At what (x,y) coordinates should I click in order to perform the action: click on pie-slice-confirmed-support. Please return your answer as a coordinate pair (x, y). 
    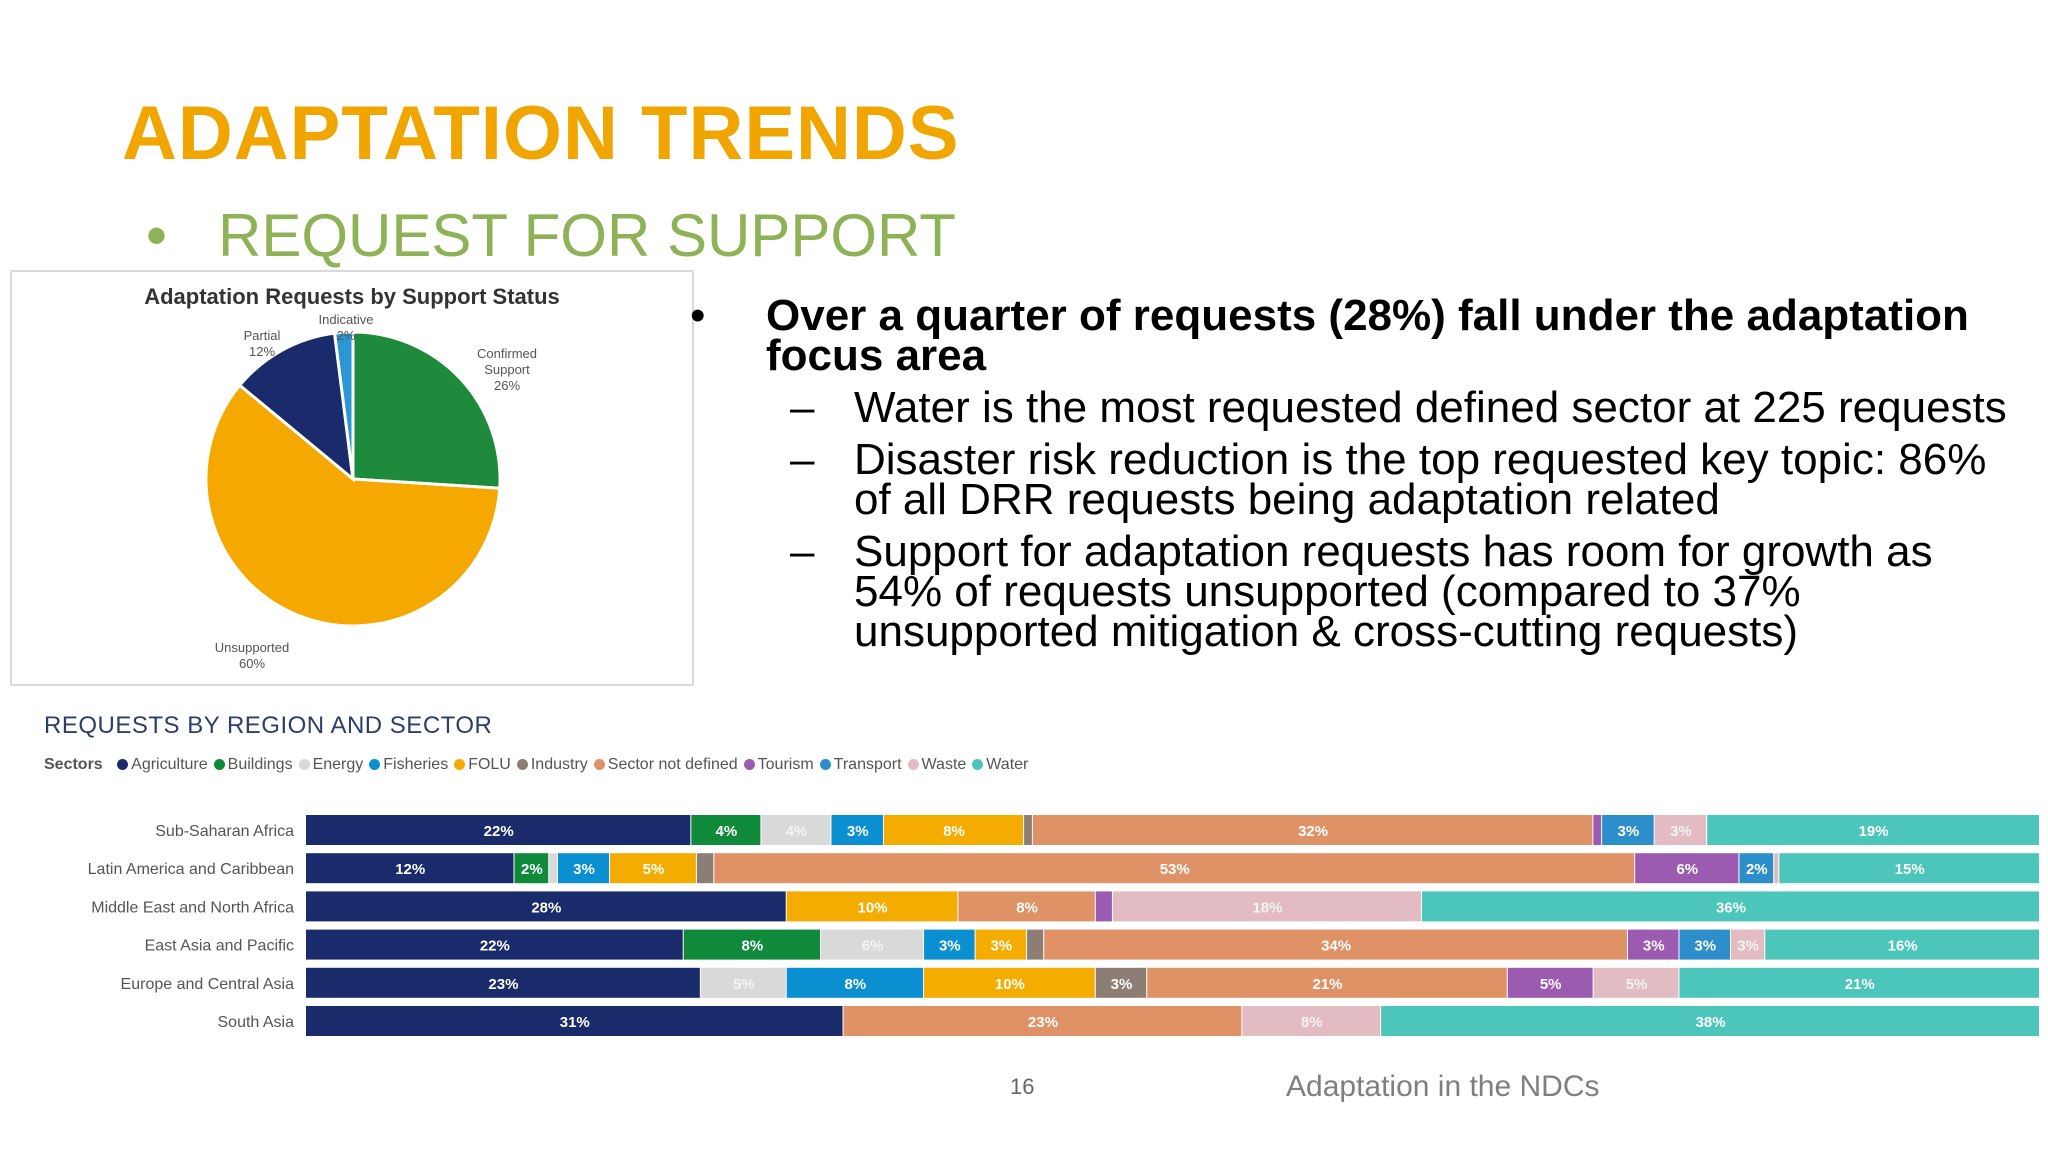
    Looking at the image, I should click on (426, 410).